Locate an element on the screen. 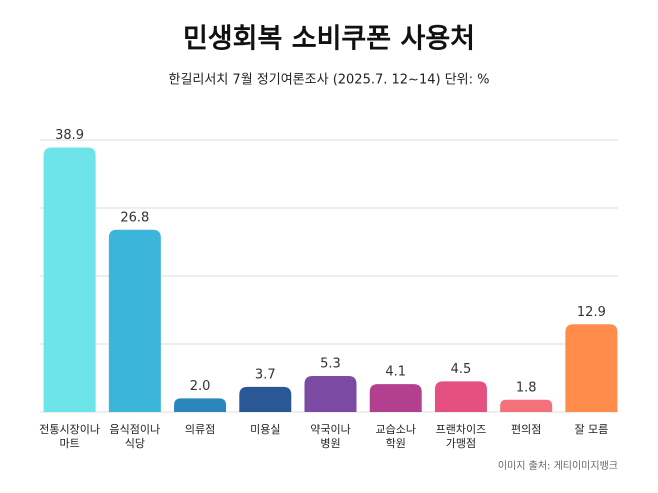 The image size is (658, 493). x-tick-label: 의류점 is located at coordinates (200, 429).